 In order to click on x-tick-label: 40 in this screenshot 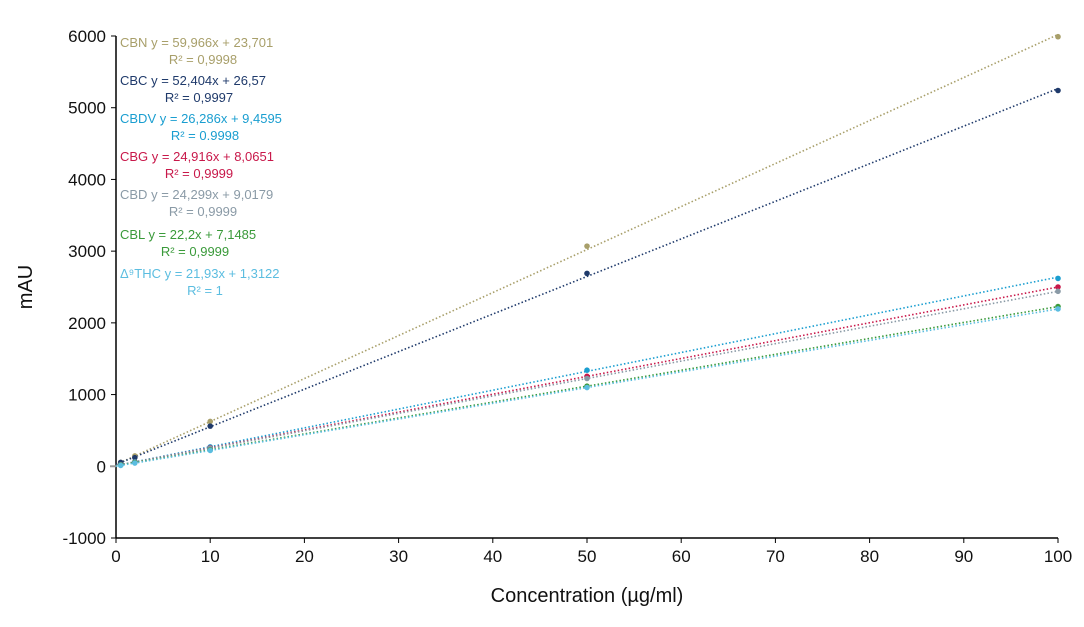, I will do `click(492, 556)`.